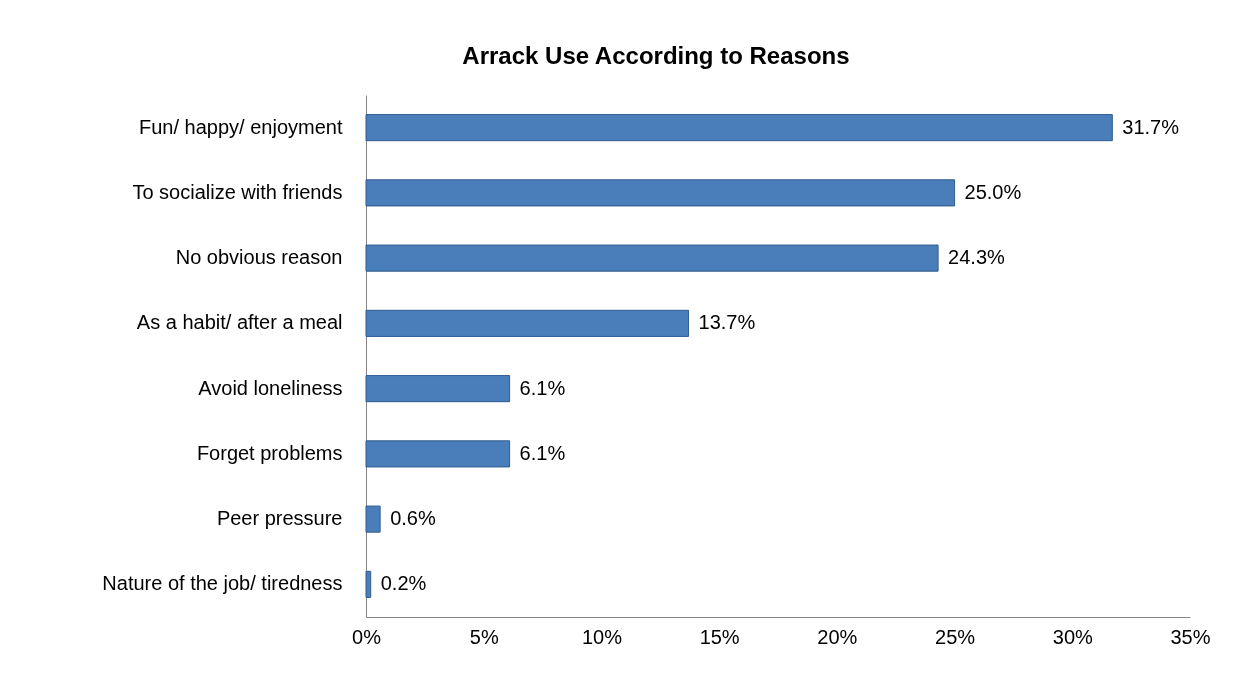 The image size is (1241, 674). What do you see at coordinates (279, 518) in the screenshot?
I see `y-tick-label: Peer pressure` at bounding box center [279, 518].